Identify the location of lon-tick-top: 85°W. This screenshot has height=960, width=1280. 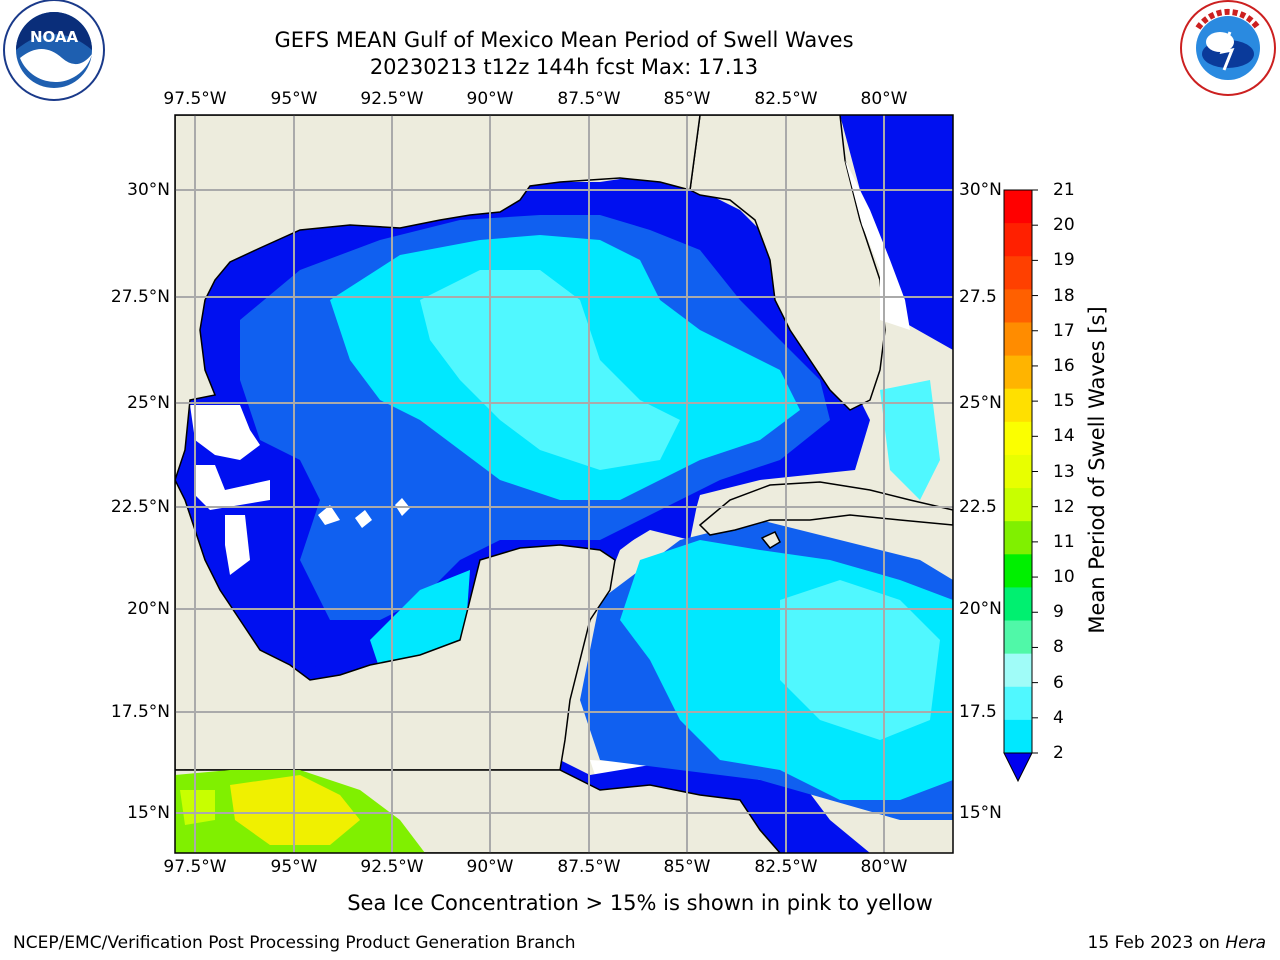
(687, 99).